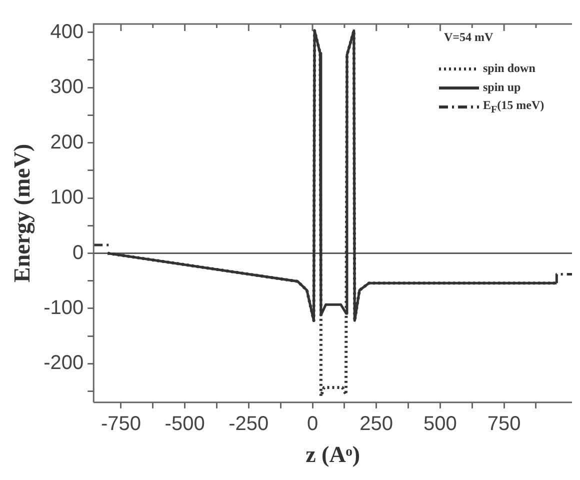 The image size is (580, 480). What do you see at coordinates (67, 87) in the screenshot?
I see `y-tick-label: 300` at bounding box center [67, 87].